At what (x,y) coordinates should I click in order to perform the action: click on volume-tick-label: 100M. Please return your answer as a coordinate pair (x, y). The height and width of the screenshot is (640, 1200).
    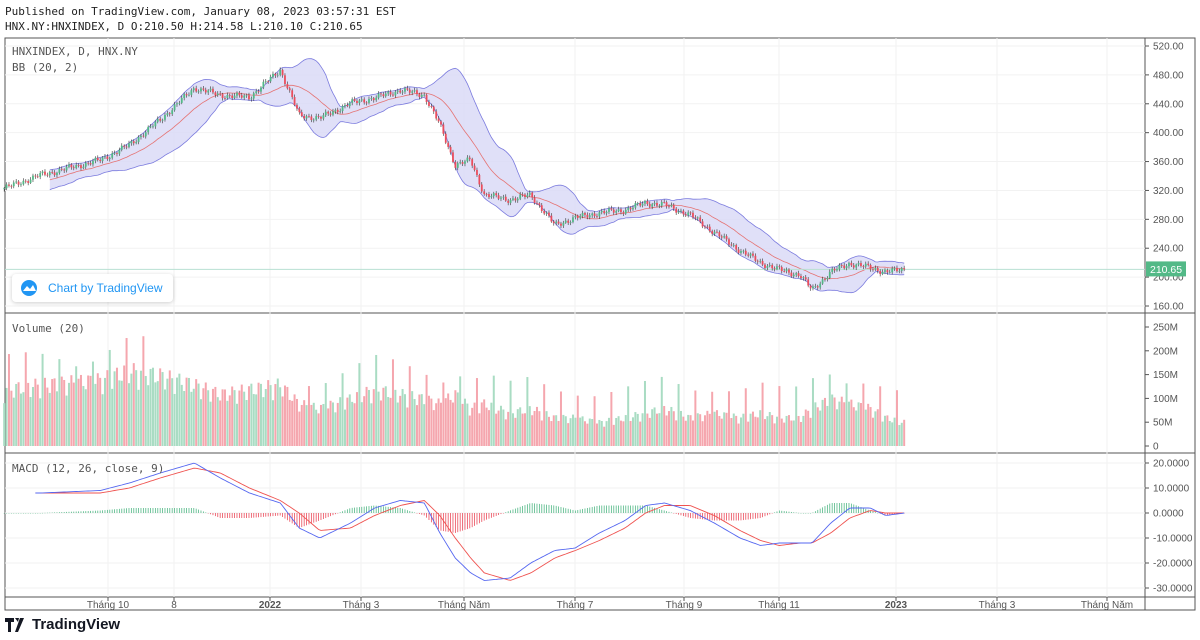
    Looking at the image, I should click on (1165, 399).